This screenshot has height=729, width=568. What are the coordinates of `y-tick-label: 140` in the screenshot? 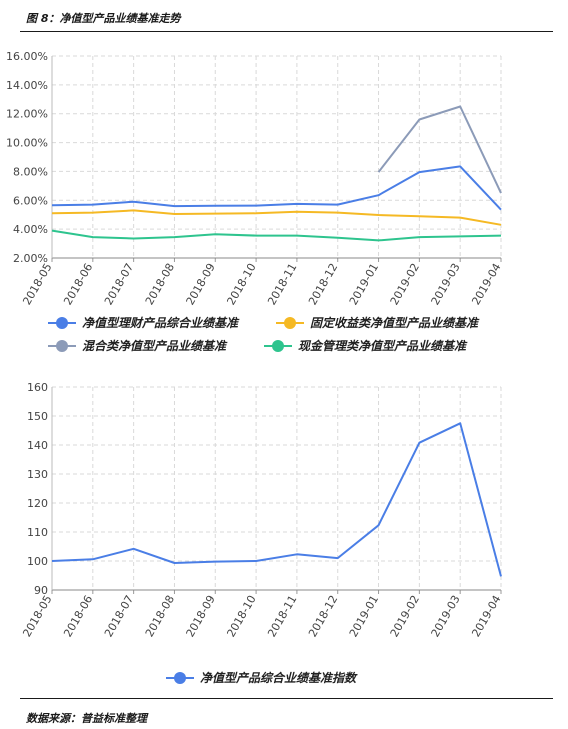 It's located at (37, 445).